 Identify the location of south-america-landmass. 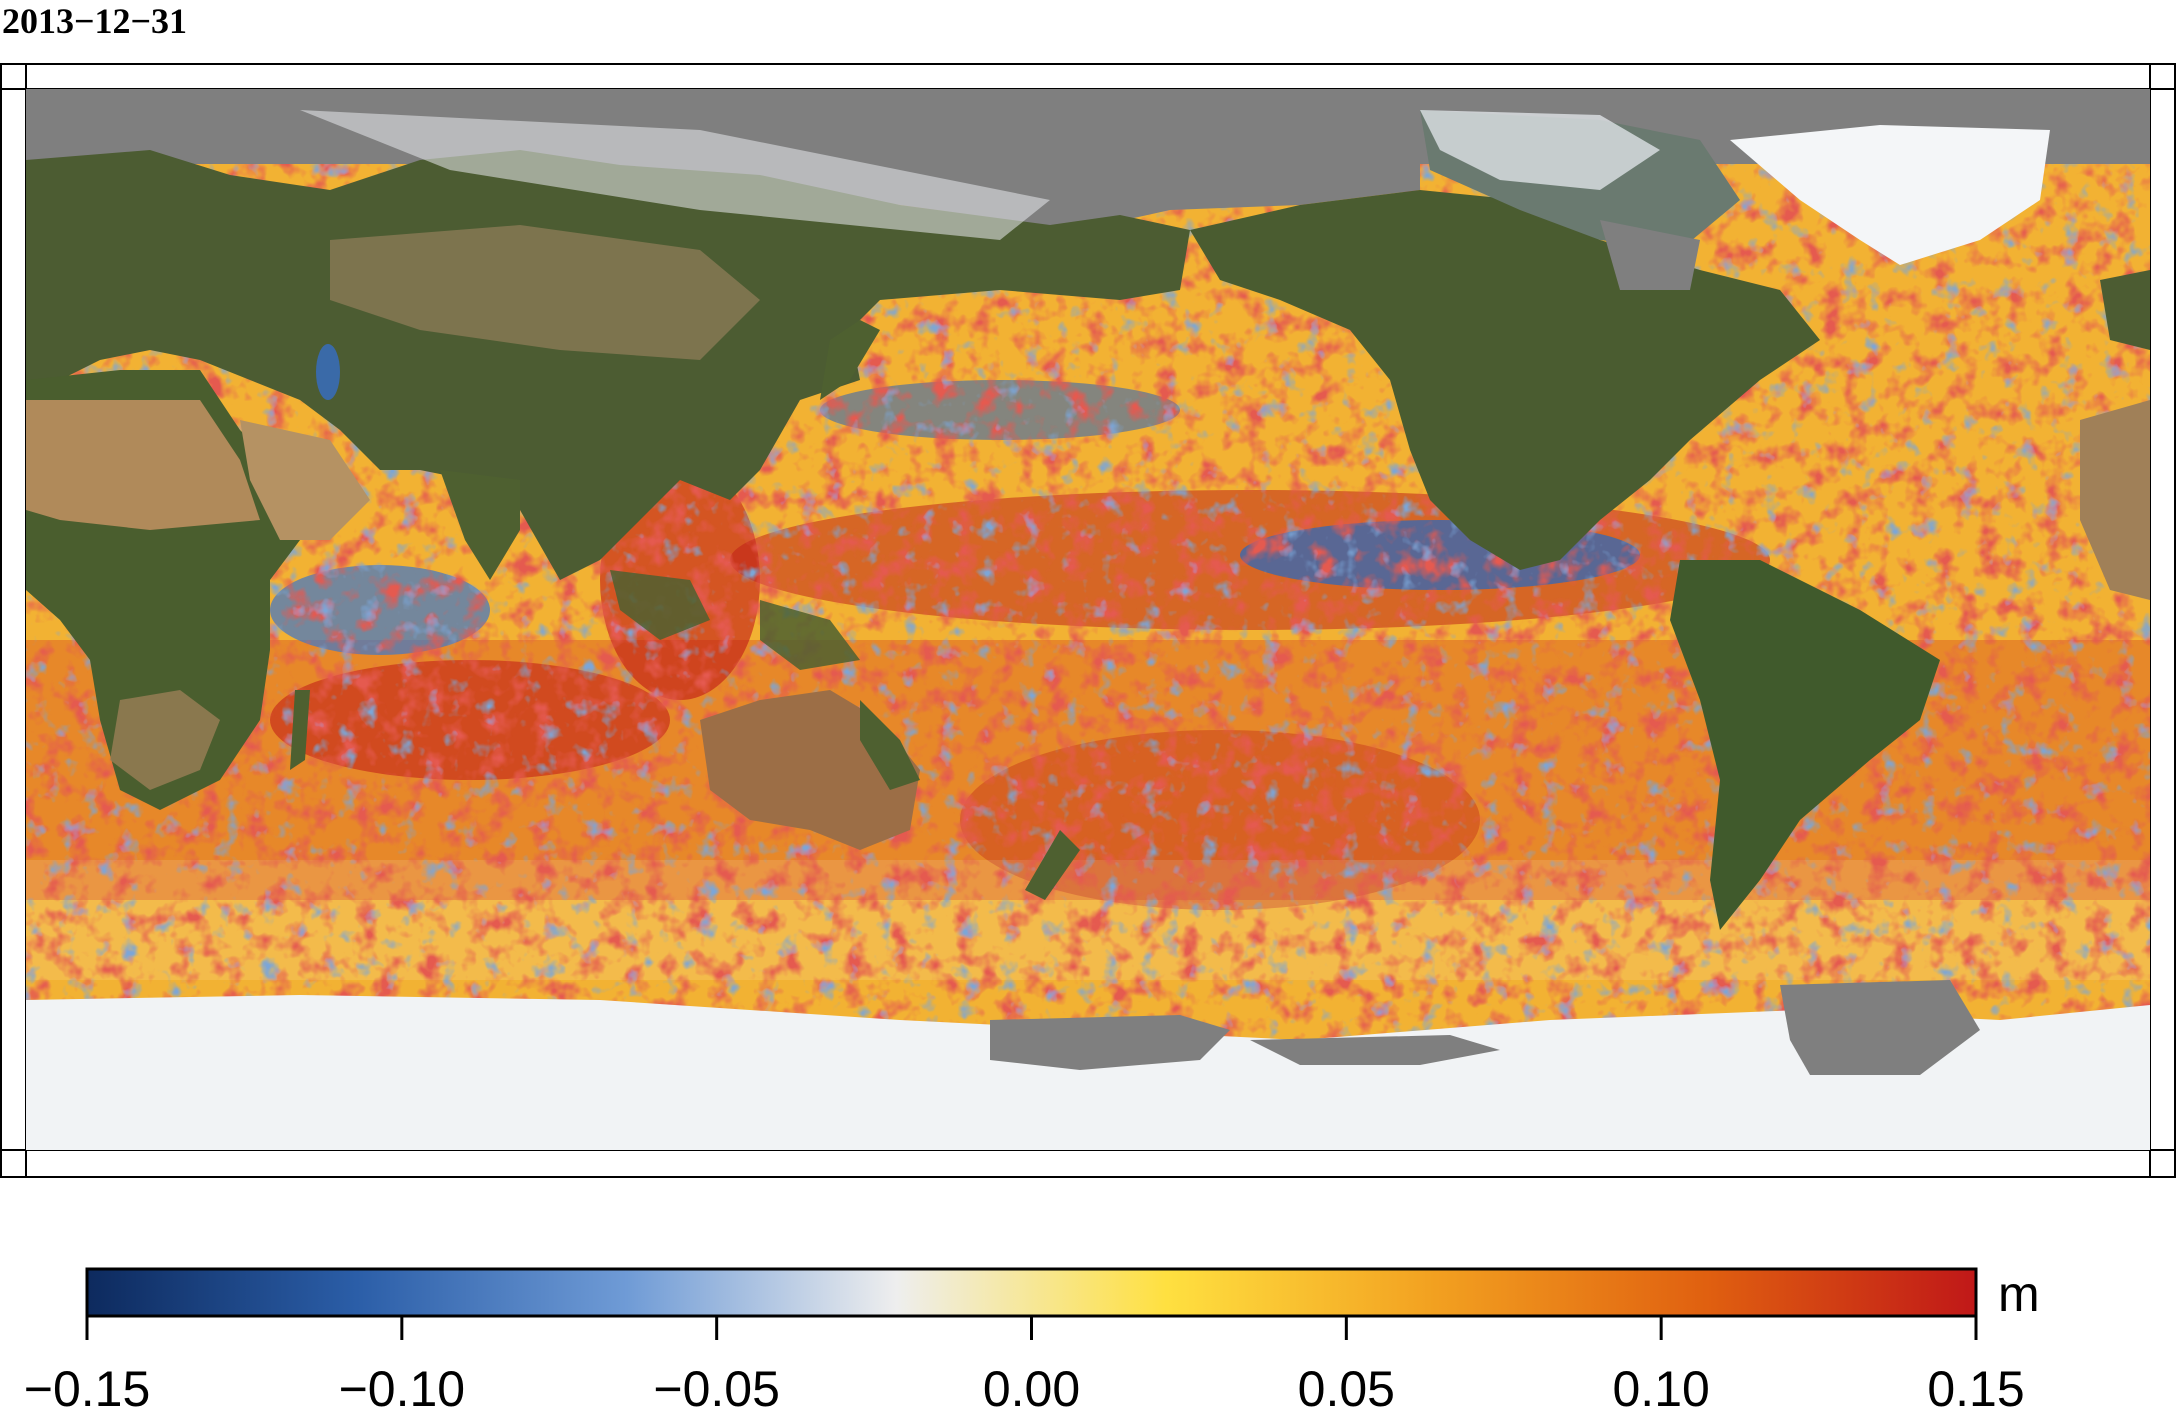
(1805, 745).